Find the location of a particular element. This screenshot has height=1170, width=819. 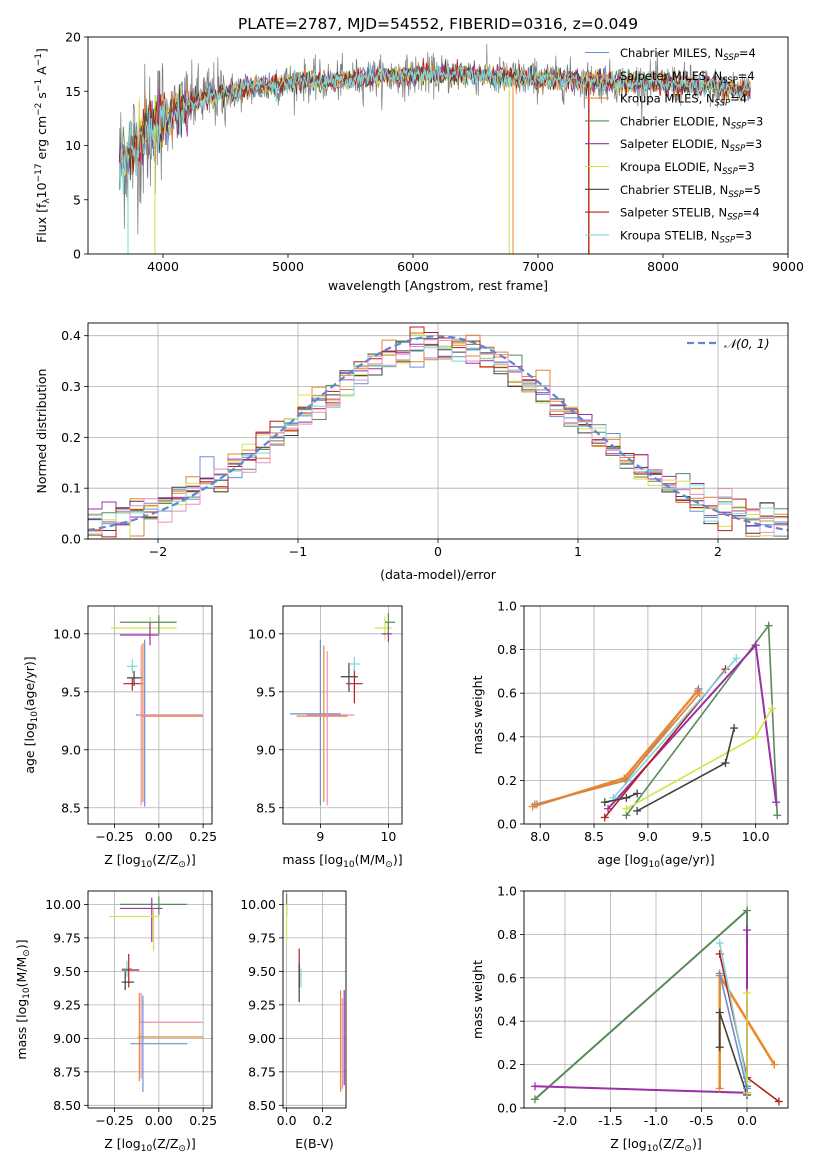

legend-label: Chabrier ELODIE, NSSP=3 is located at coordinates (691, 122).